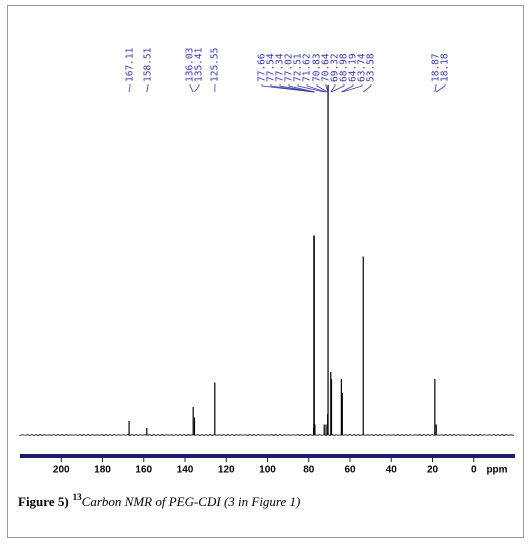 The image size is (532, 549). I want to click on caption-label: Figure 5), so click(43, 501).